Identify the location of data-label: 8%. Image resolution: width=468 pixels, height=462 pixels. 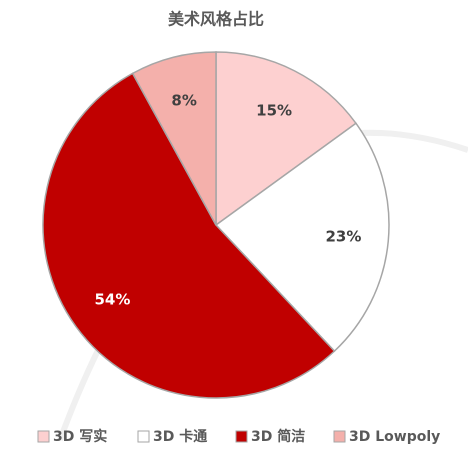
(183, 101).